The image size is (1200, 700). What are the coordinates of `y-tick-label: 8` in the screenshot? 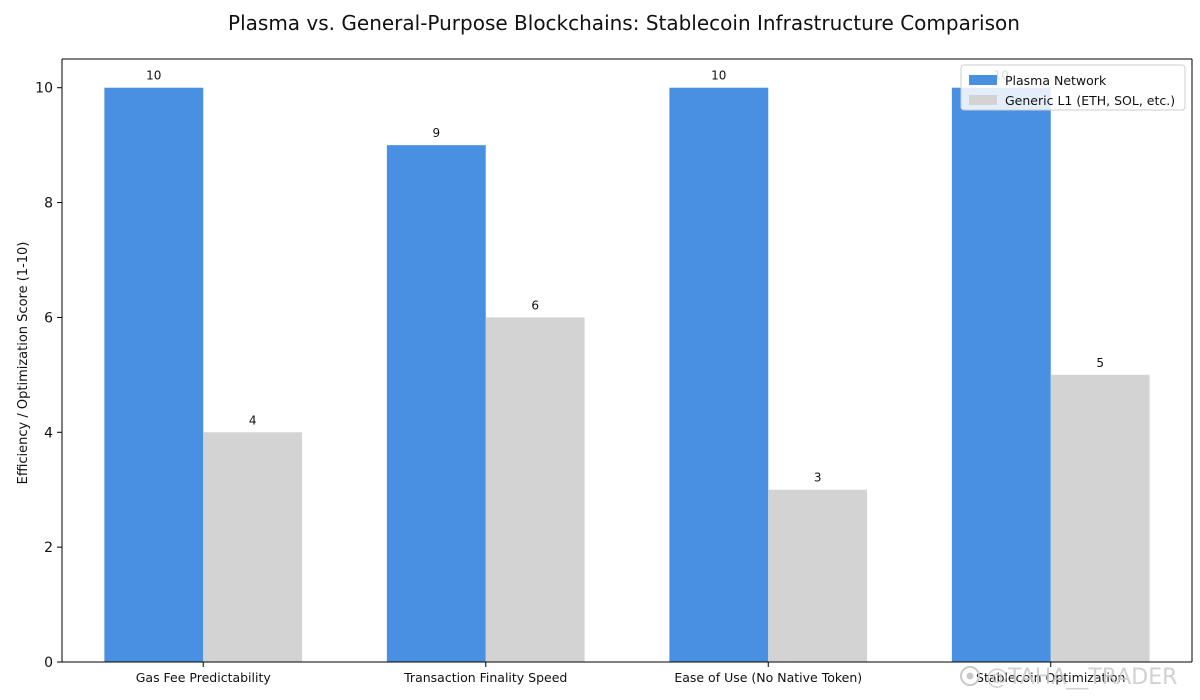 It's located at (48, 204).